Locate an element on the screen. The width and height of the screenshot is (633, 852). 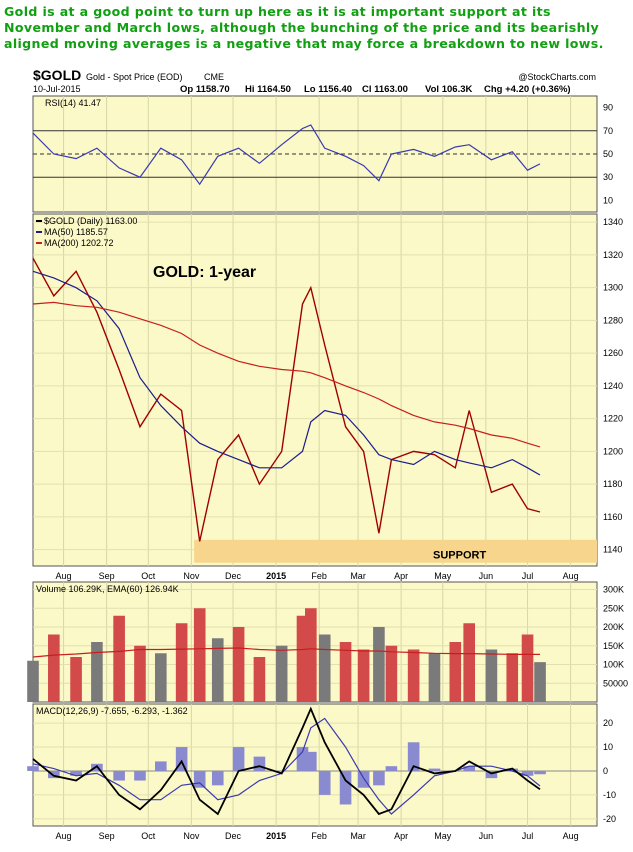
x-tick-label: 2015 is located at coordinates (276, 836).